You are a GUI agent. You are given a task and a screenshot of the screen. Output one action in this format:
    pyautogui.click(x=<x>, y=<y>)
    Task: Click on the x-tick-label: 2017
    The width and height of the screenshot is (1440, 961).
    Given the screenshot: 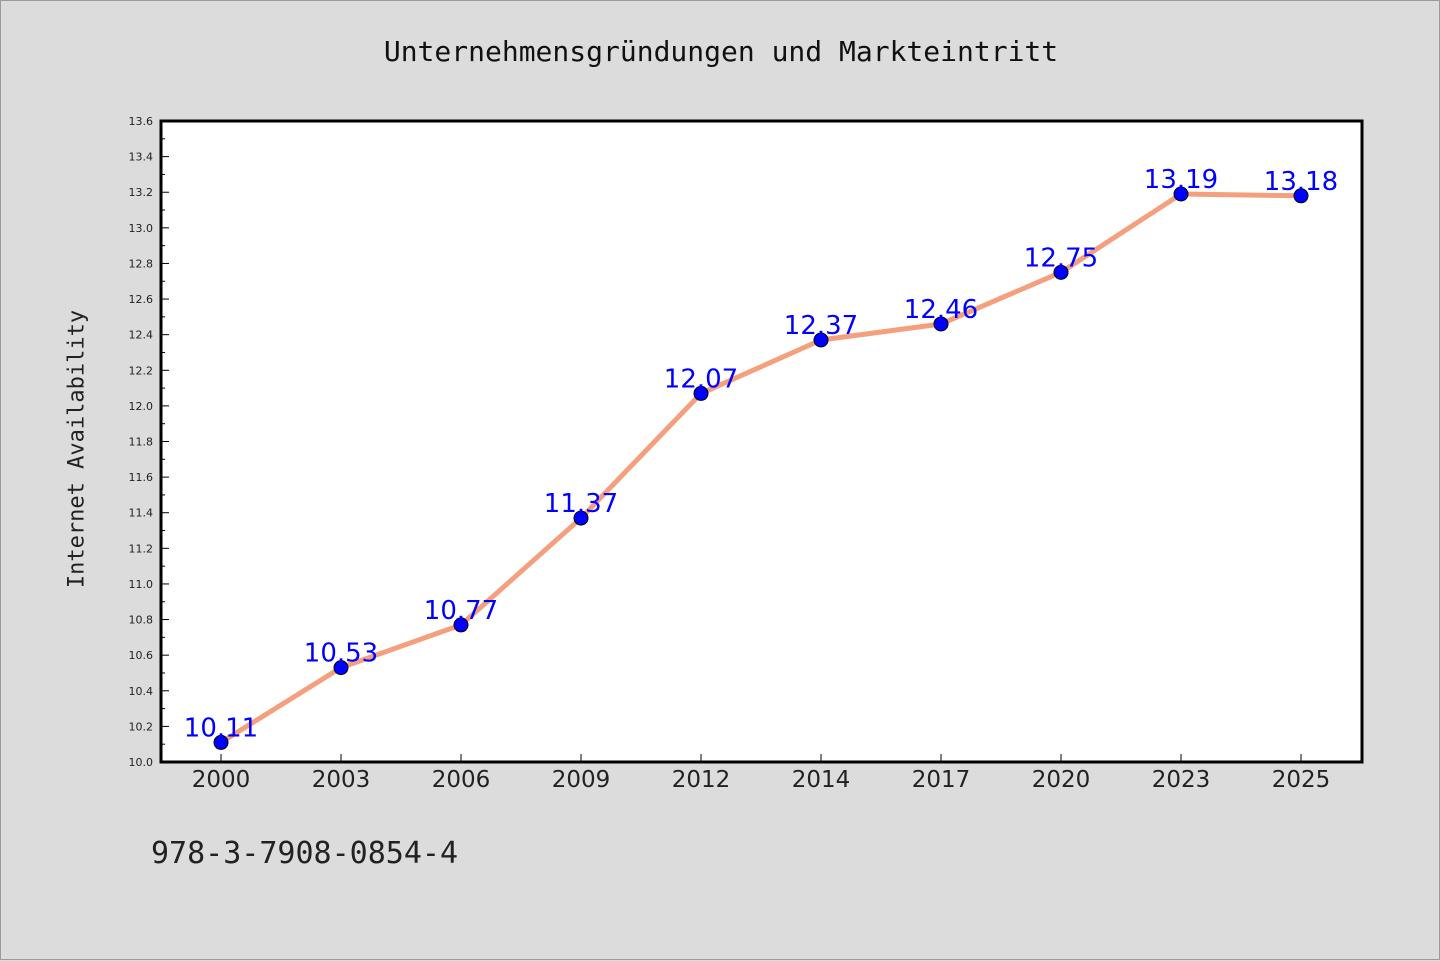 What is the action you would take?
    pyautogui.click(x=941, y=780)
    